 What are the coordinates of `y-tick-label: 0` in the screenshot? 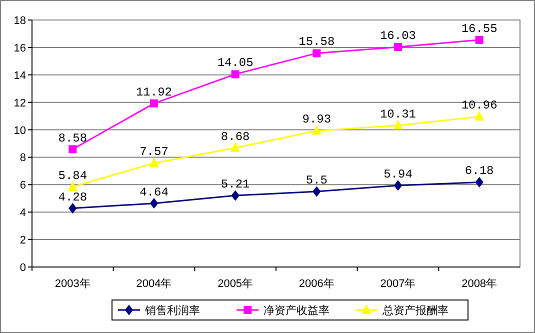 It's located at (23, 268).